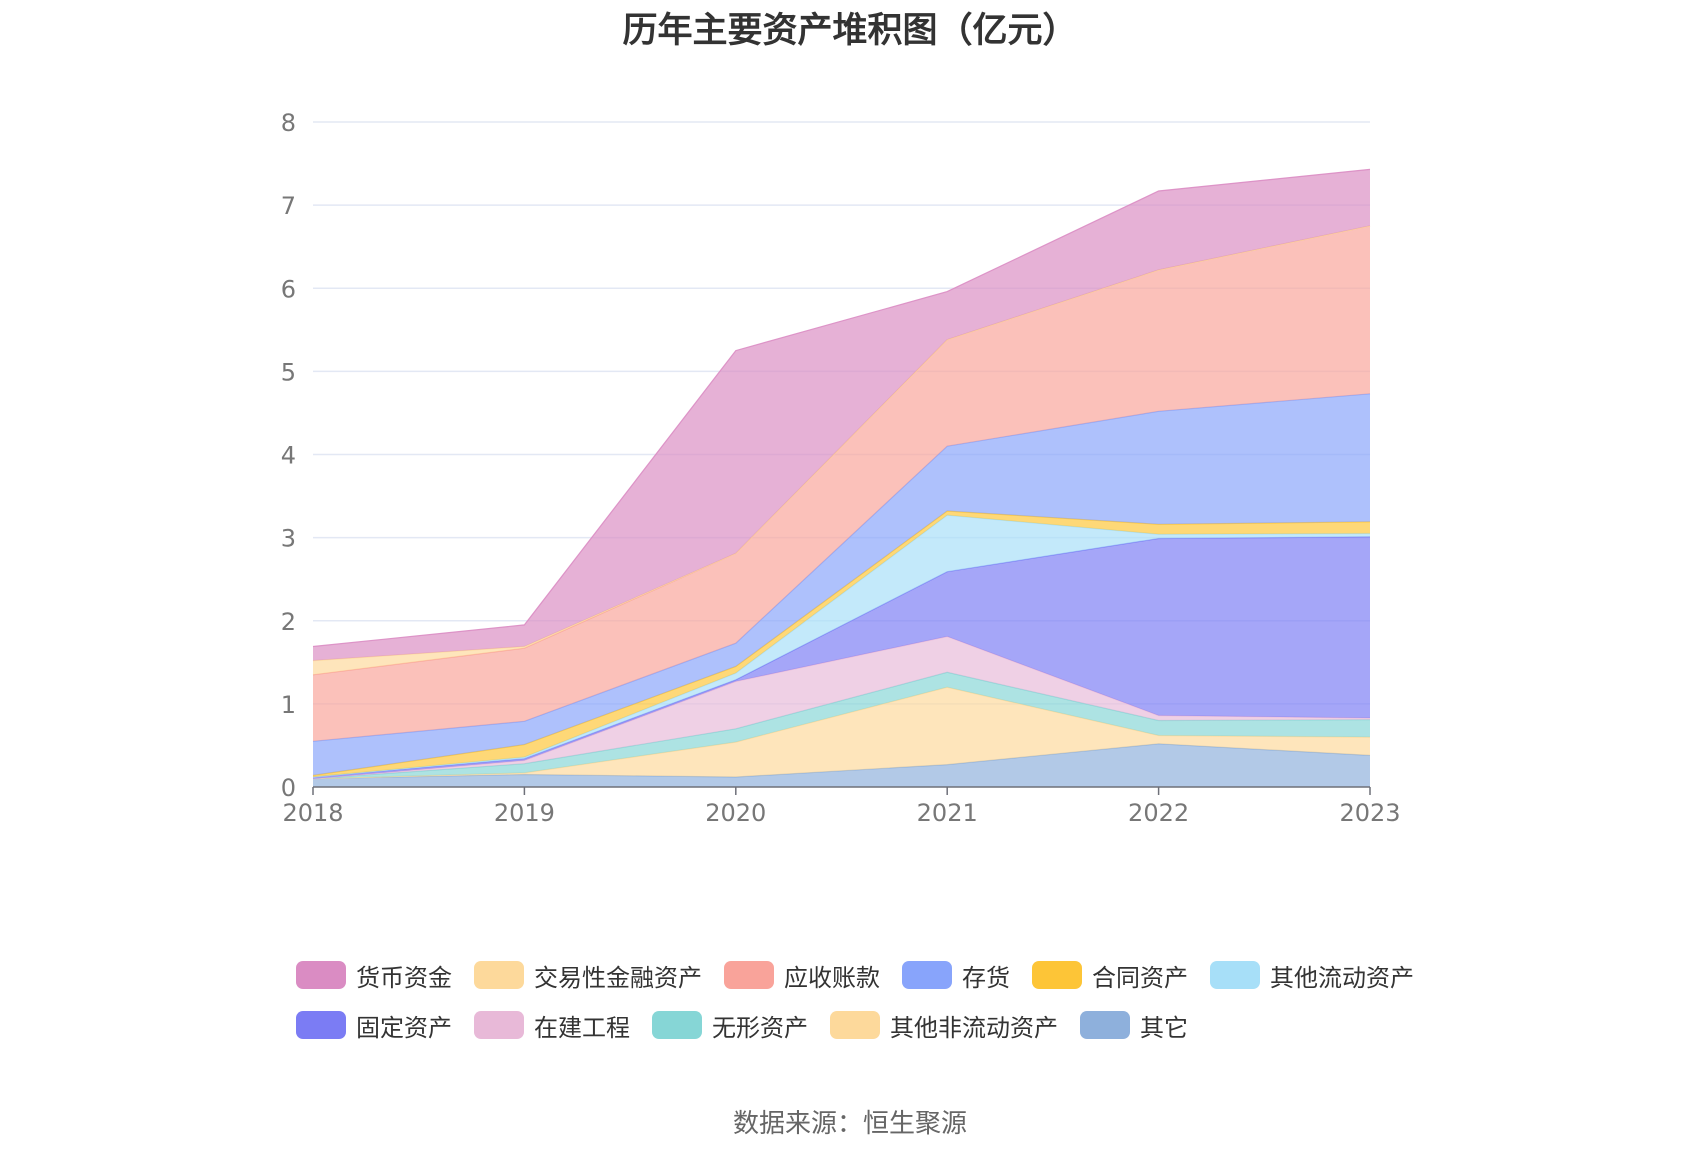 The image size is (1700, 1150). What do you see at coordinates (288, 705) in the screenshot?
I see `y-tick-label: 1` at bounding box center [288, 705].